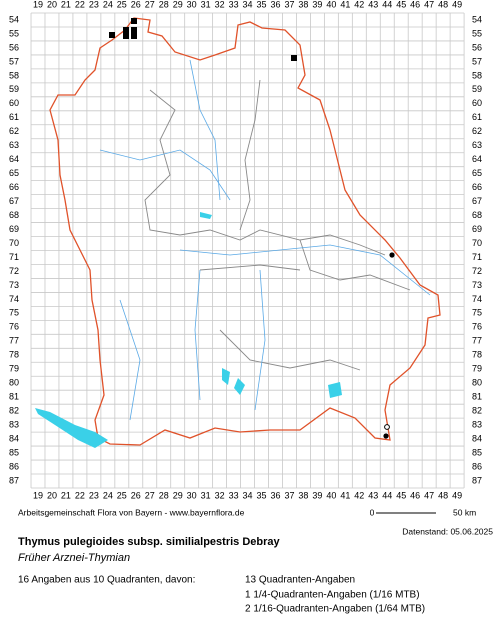 The width and height of the screenshot is (500, 625). Describe the element at coordinates (164, 495) in the screenshot. I see `column-label: 28` at that location.